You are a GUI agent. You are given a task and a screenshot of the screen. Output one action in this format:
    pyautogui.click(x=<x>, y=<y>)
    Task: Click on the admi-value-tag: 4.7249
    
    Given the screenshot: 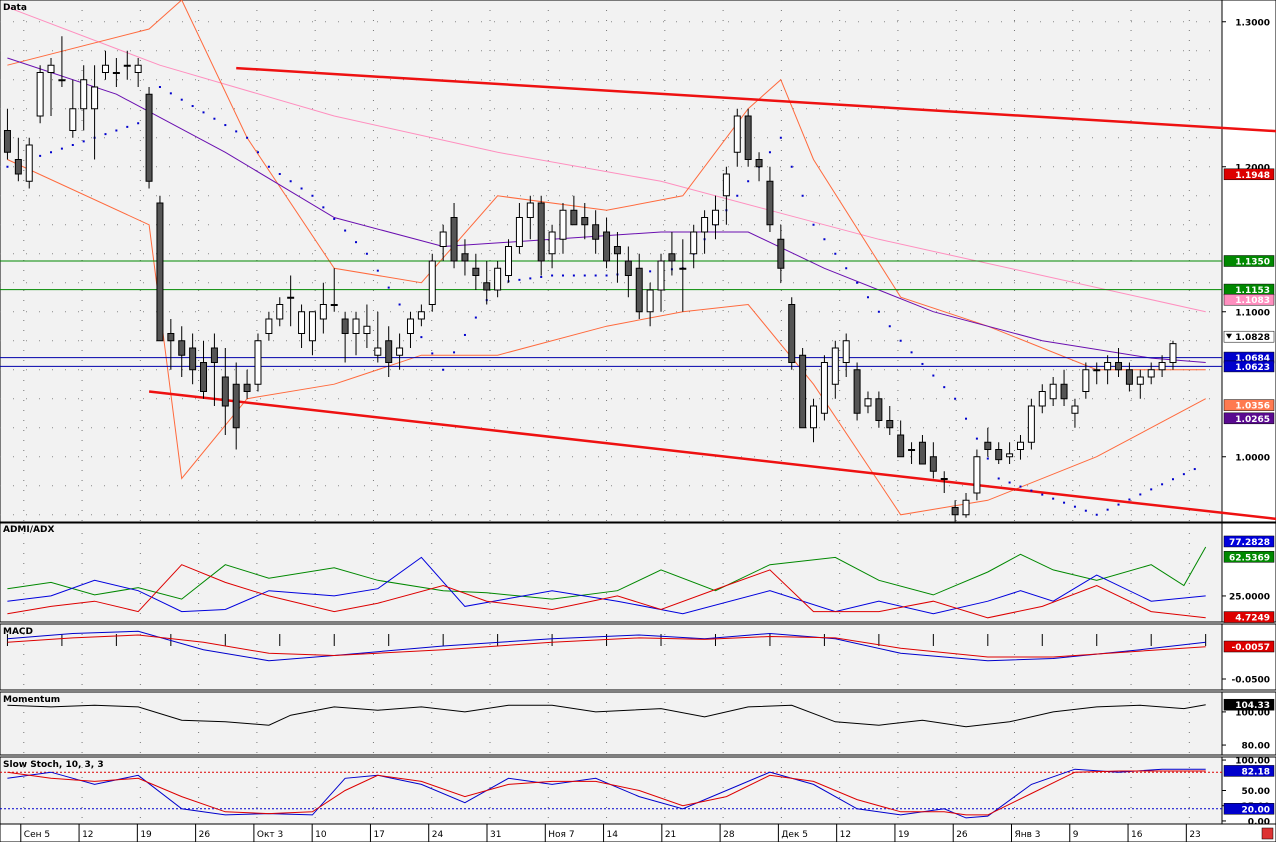 What is the action you would take?
    pyautogui.click(x=1252, y=619)
    